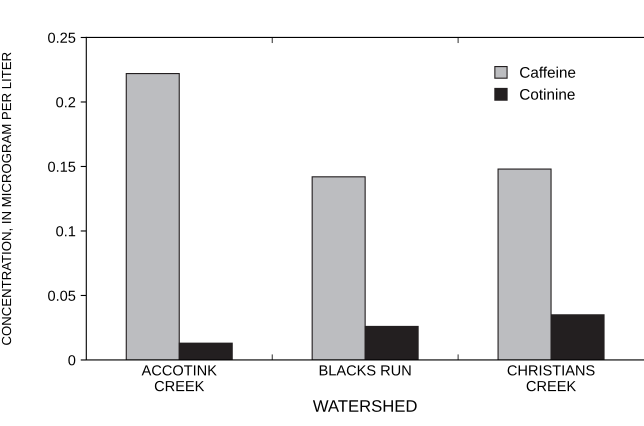 This screenshot has height=426, width=644. Describe the element at coordinates (62, 295) in the screenshot. I see `y-tick-label: 0.05` at that location.